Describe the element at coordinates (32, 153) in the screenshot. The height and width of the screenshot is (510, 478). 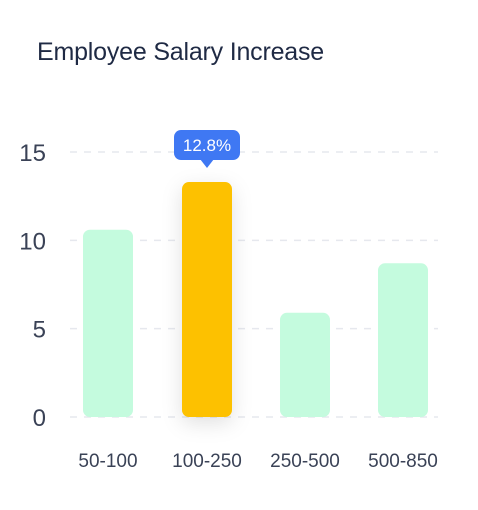
I see `y-tick-label: 15` at that location.